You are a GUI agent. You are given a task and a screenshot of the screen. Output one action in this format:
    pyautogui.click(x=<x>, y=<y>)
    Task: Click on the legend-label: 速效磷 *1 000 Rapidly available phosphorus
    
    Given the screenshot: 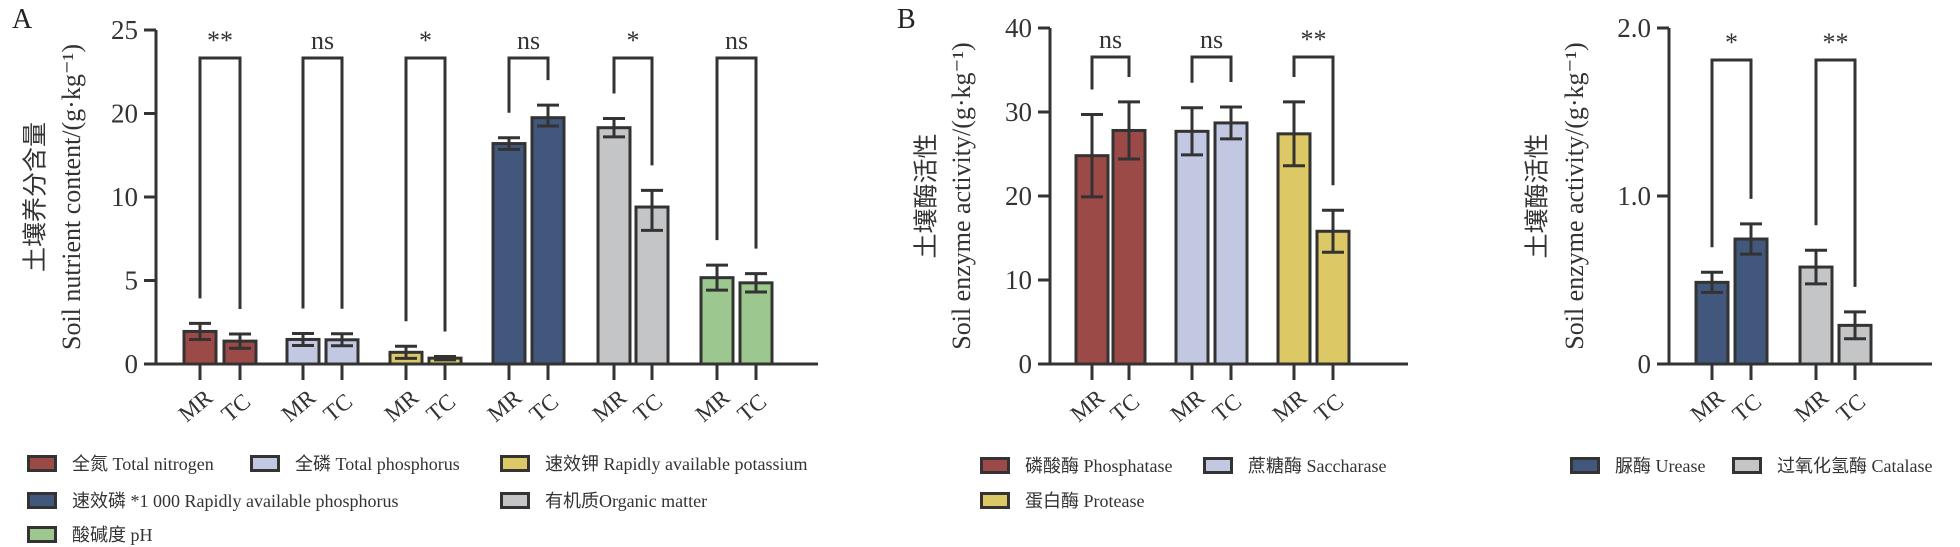 What is the action you would take?
    pyautogui.click(x=235, y=501)
    